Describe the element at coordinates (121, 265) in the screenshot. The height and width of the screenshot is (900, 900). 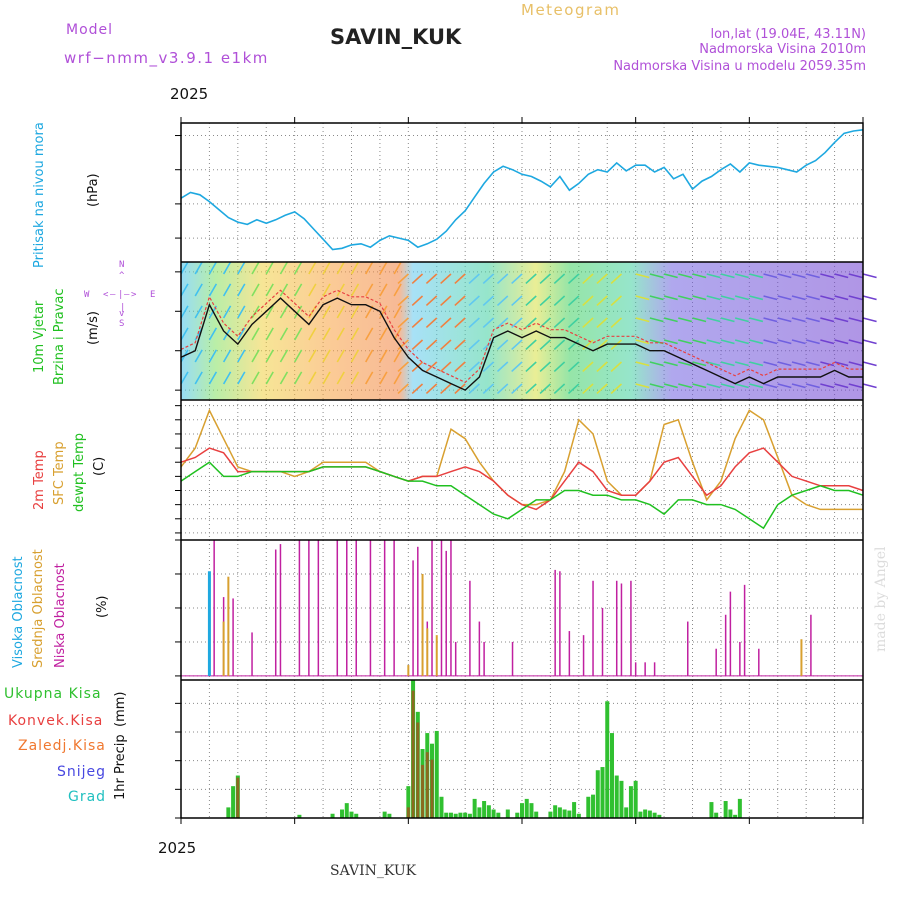
I see `compass-n: N` at that location.